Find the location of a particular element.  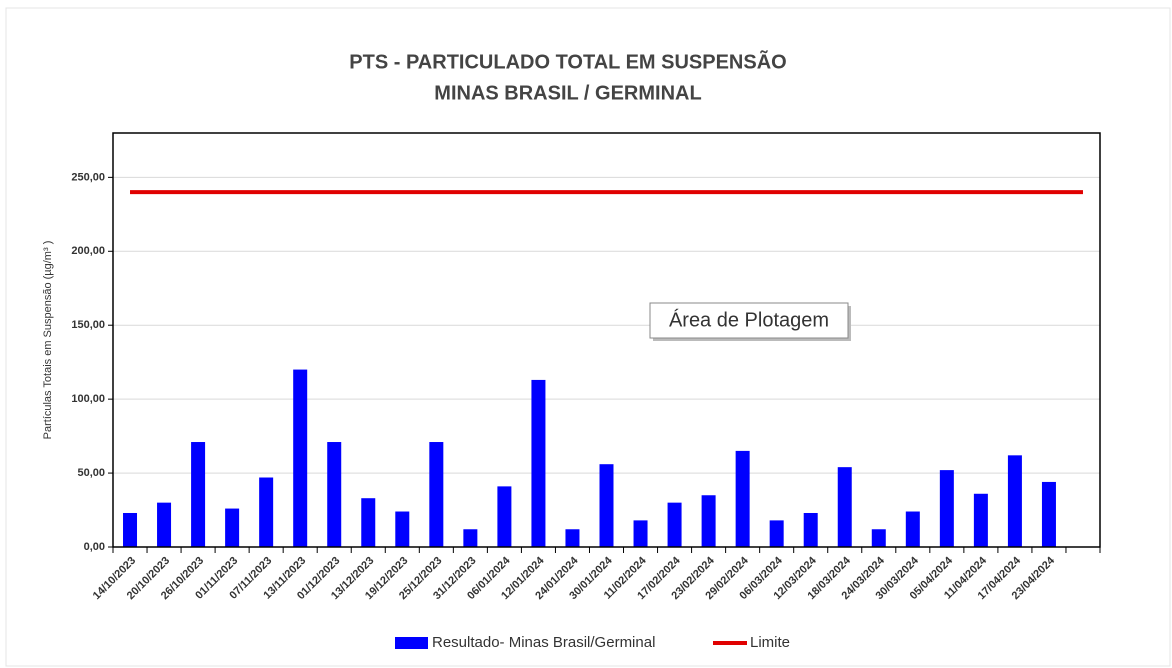

y-tick-label: 200,00 is located at coordinates (88, 251).